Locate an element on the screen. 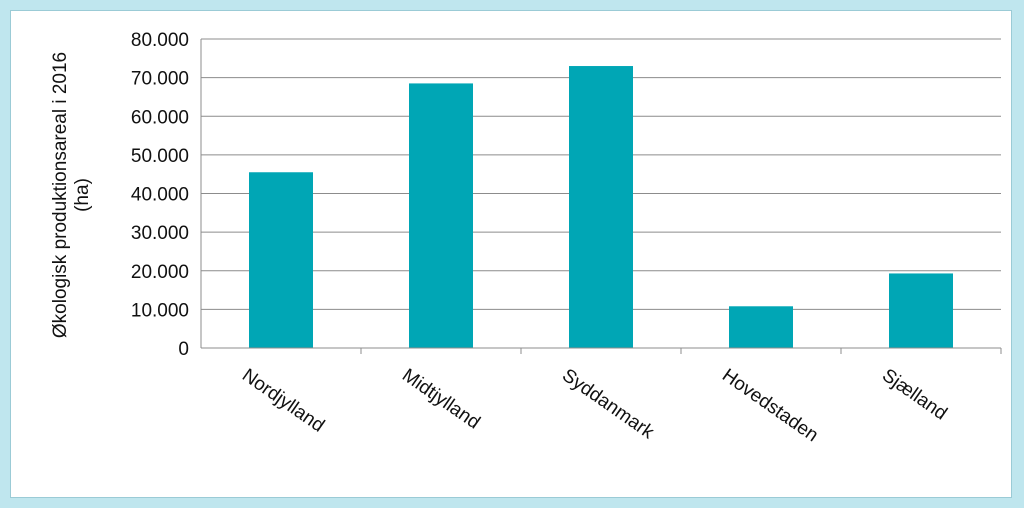  y-tick-label: 50.000 is located at coordinates (160, 156).